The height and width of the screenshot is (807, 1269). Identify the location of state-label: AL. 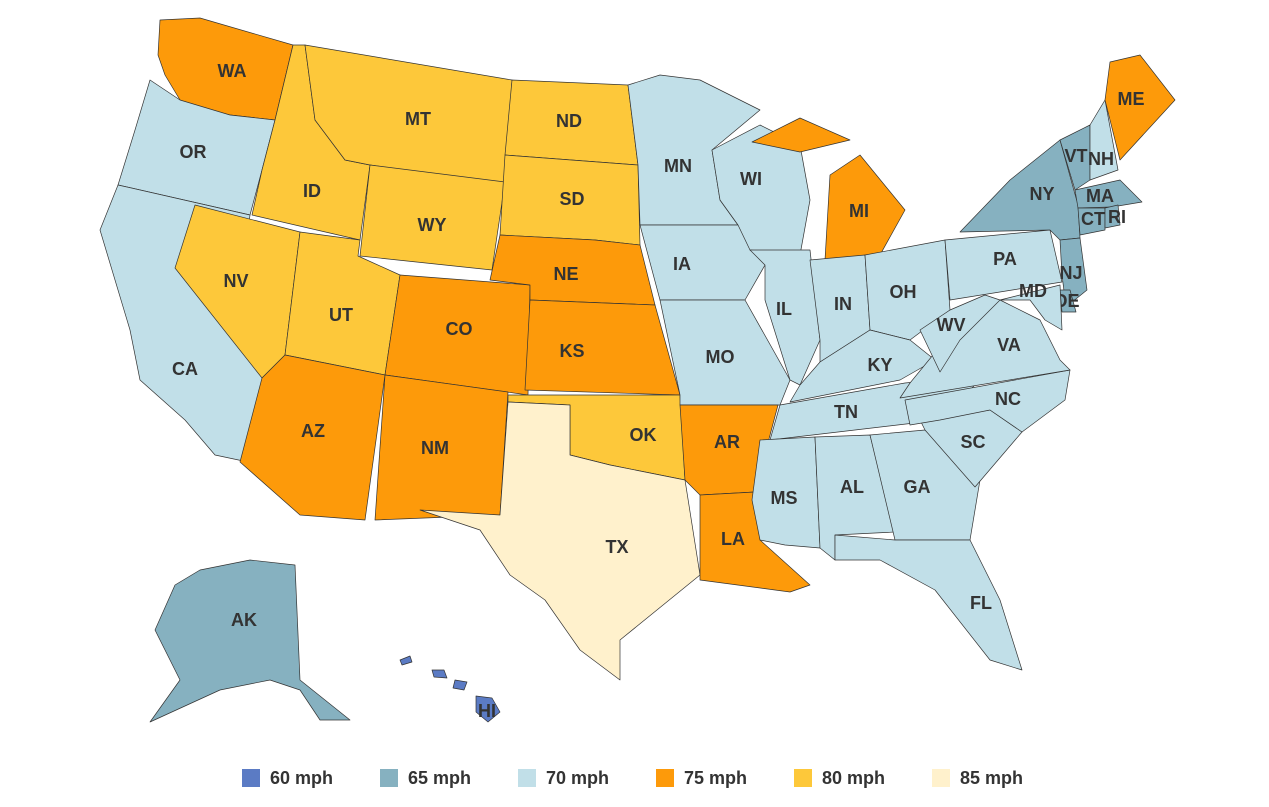
(852, 487).